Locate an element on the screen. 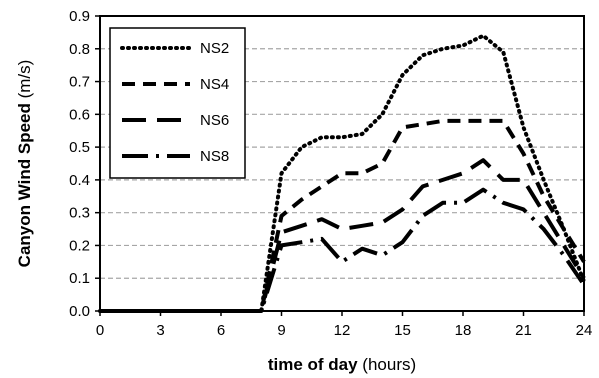 The image size is (599, 378). x-tick-label: 21 is located at coordinates (523, 330).